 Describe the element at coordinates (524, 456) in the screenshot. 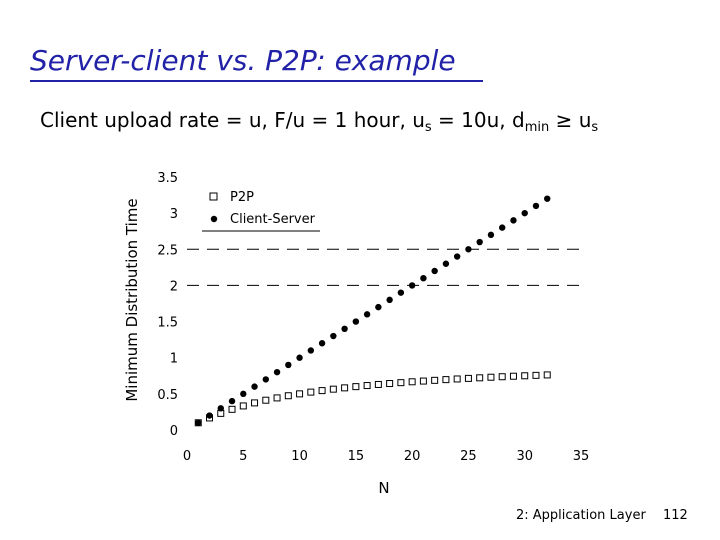

I see `x-tick-label: 30` at that location.